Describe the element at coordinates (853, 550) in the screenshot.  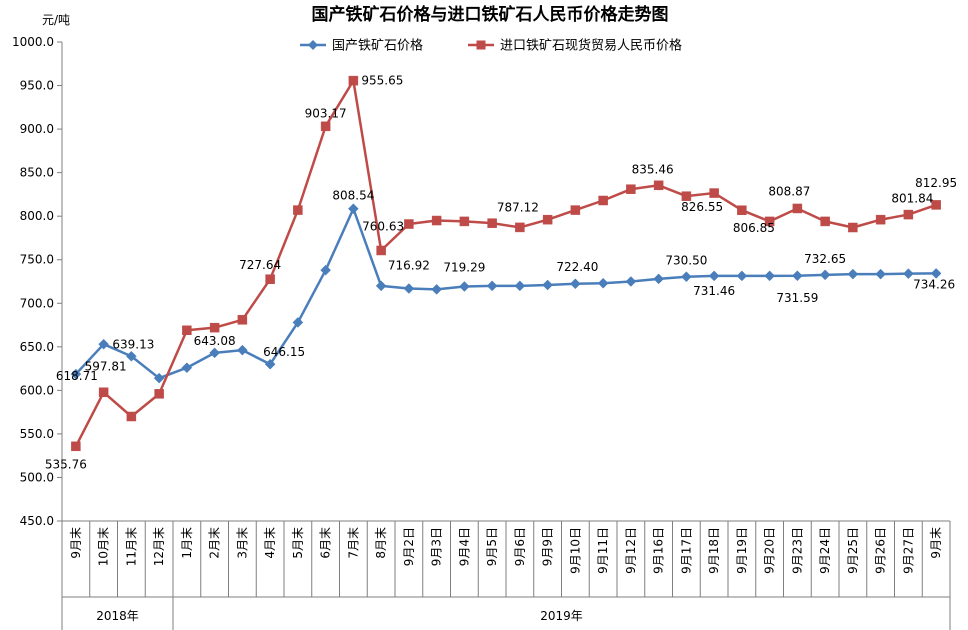
I see `x-tick-label: 9月25日` at that location.